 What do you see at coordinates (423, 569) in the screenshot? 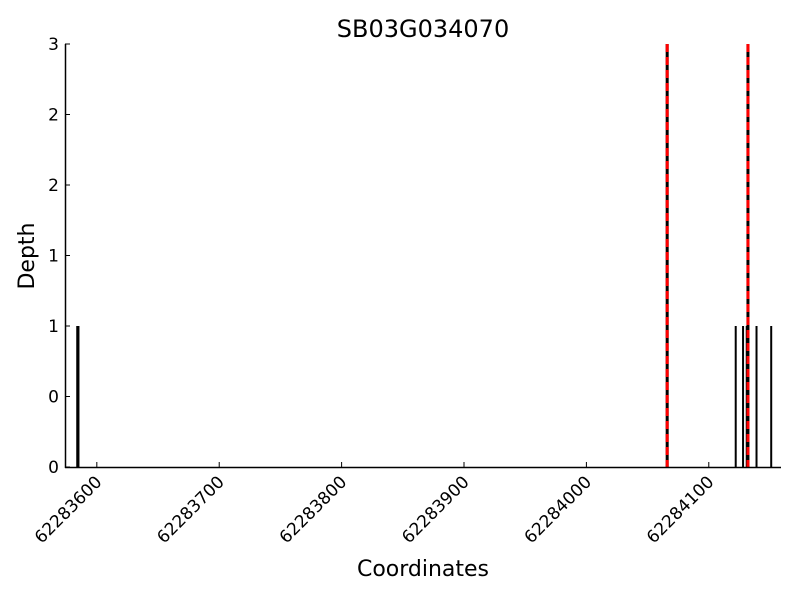
I see `x-axis-label: Coordinates` at bounding box center [423, 569].